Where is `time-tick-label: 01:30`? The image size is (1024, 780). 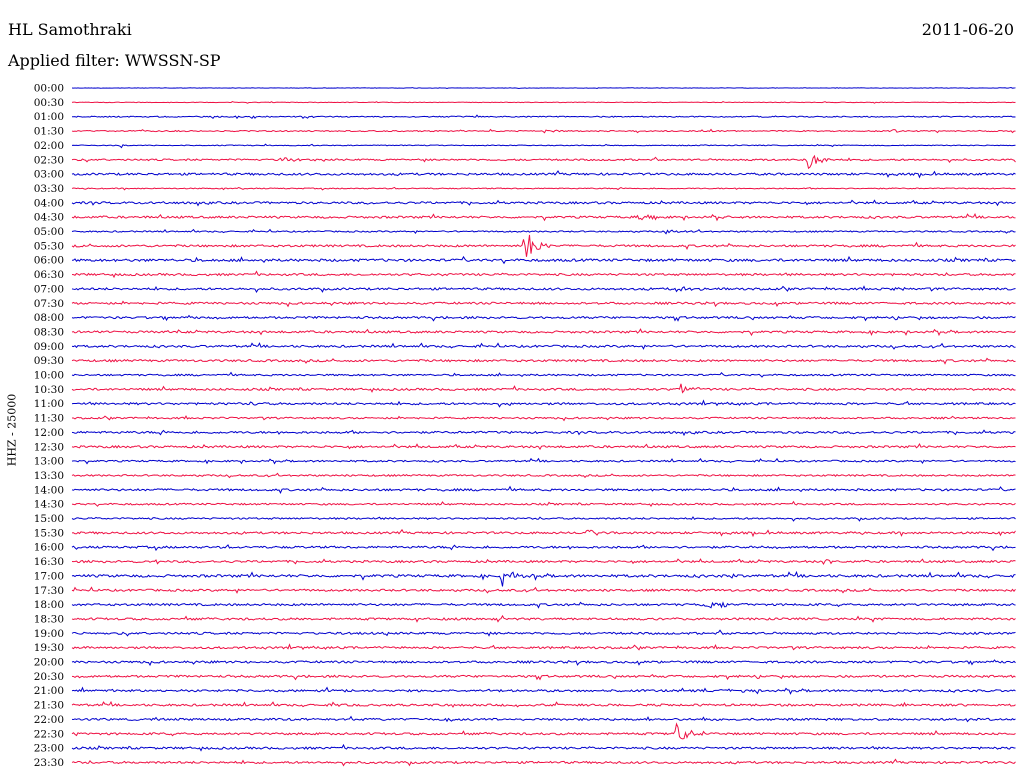 time-tick-label: 01:30 is located at coordinates (49, 132).